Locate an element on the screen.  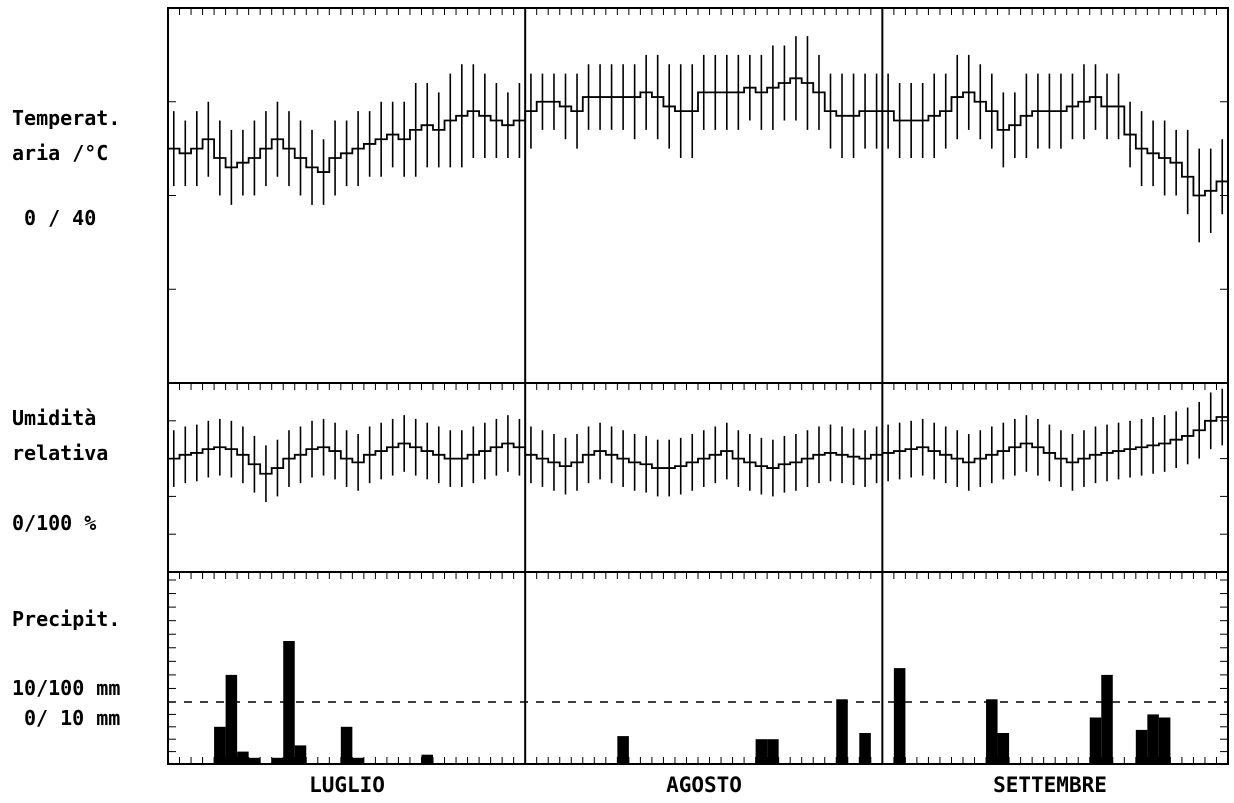
temp-range-label: 0 / 40 is located at coordinates (60, 218).